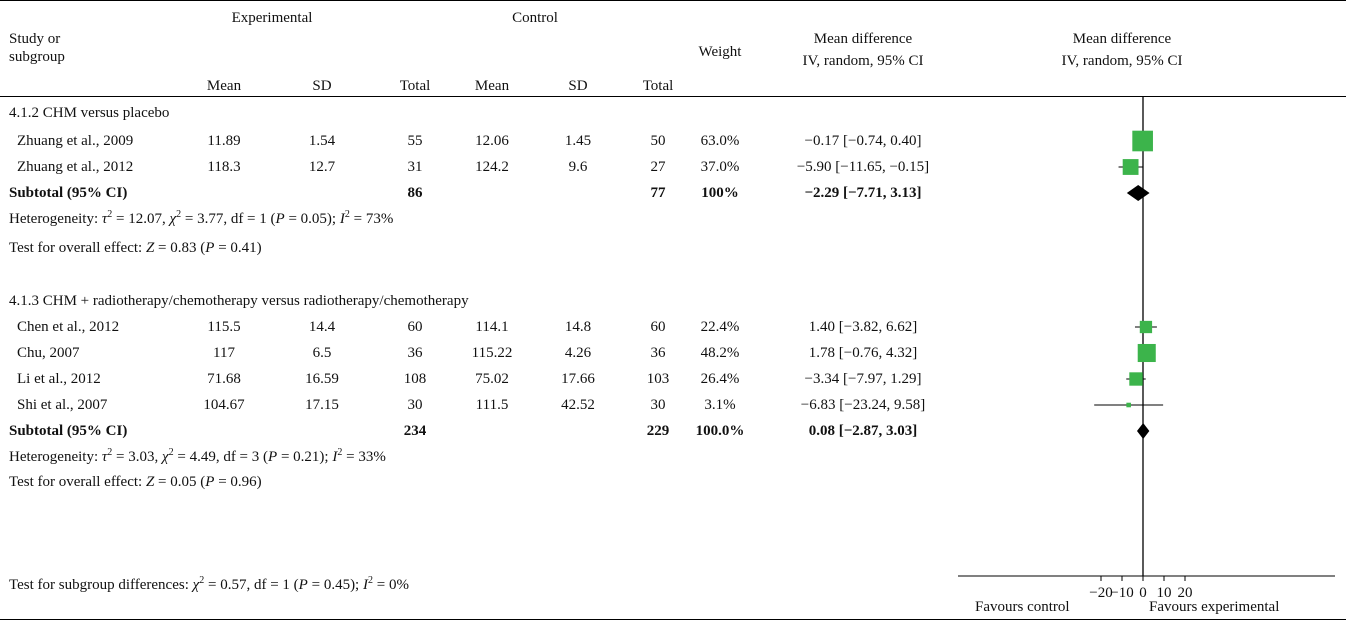 The height and width of the screenshot is (620, 1346). What do you see at coordinates (720, 52) in the screenshot?
I see `header-weight: Weight` at bounding box center [720, 52].